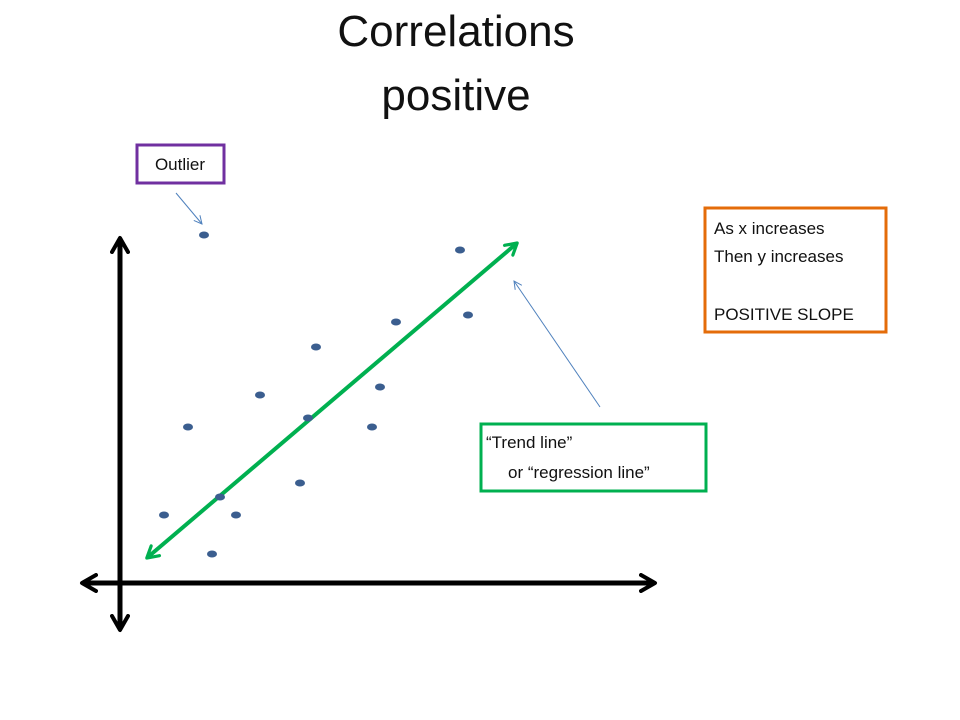 This screenshot has width=960, height=720. I want to click on trend-label: or “regression line”, so click(579, 472).